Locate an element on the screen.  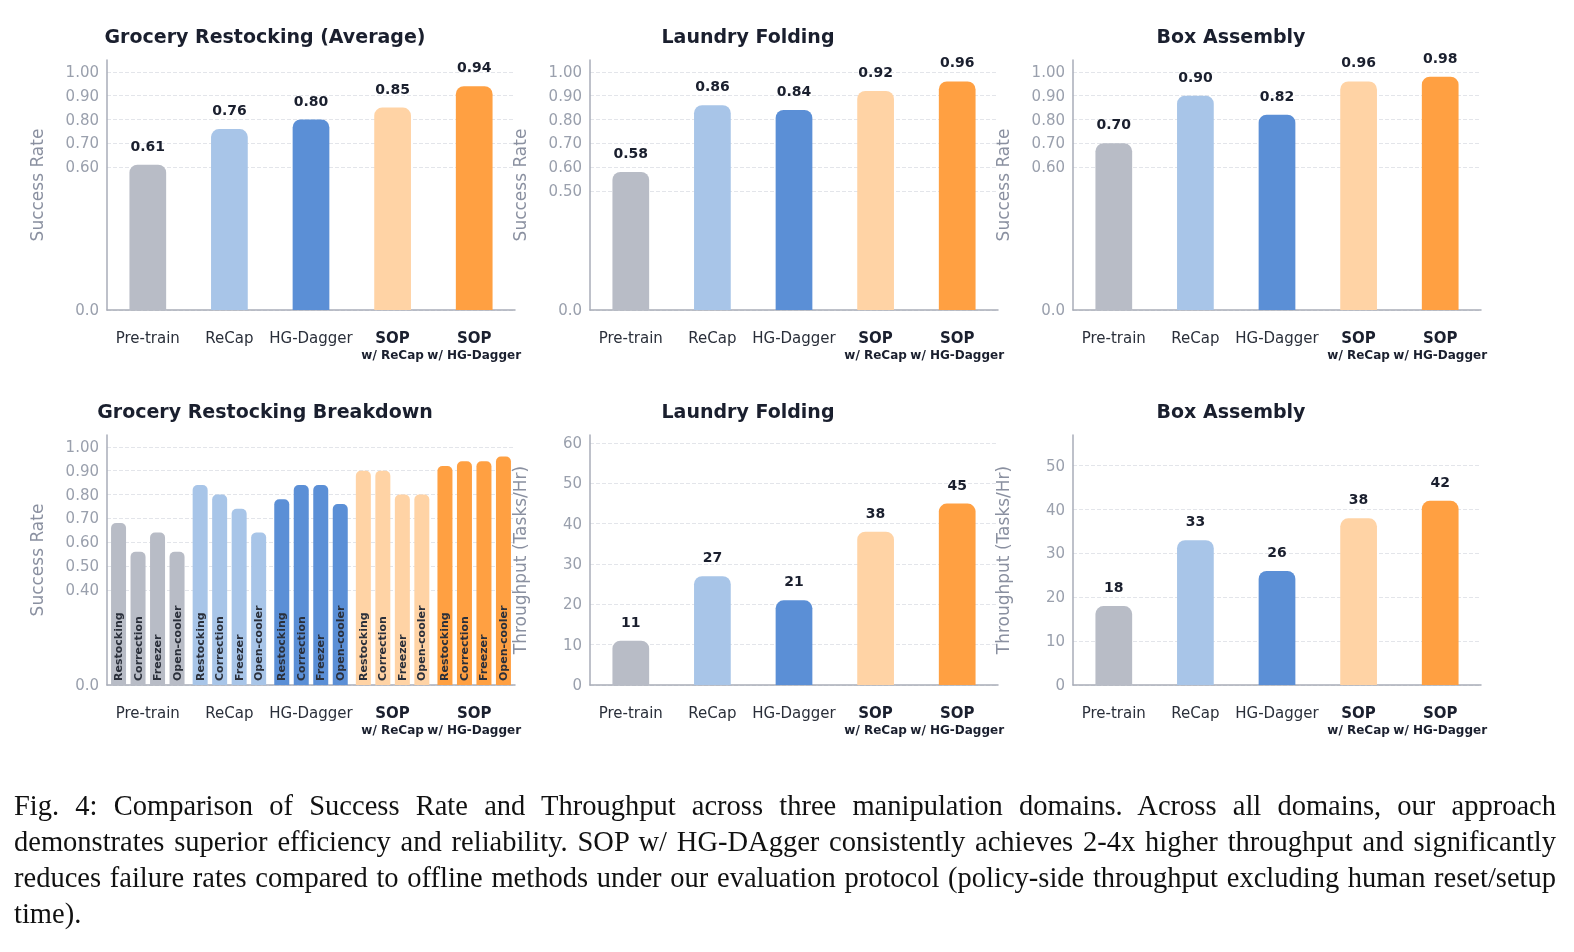
data-label: 26 is located at coordinates (1277, 551).